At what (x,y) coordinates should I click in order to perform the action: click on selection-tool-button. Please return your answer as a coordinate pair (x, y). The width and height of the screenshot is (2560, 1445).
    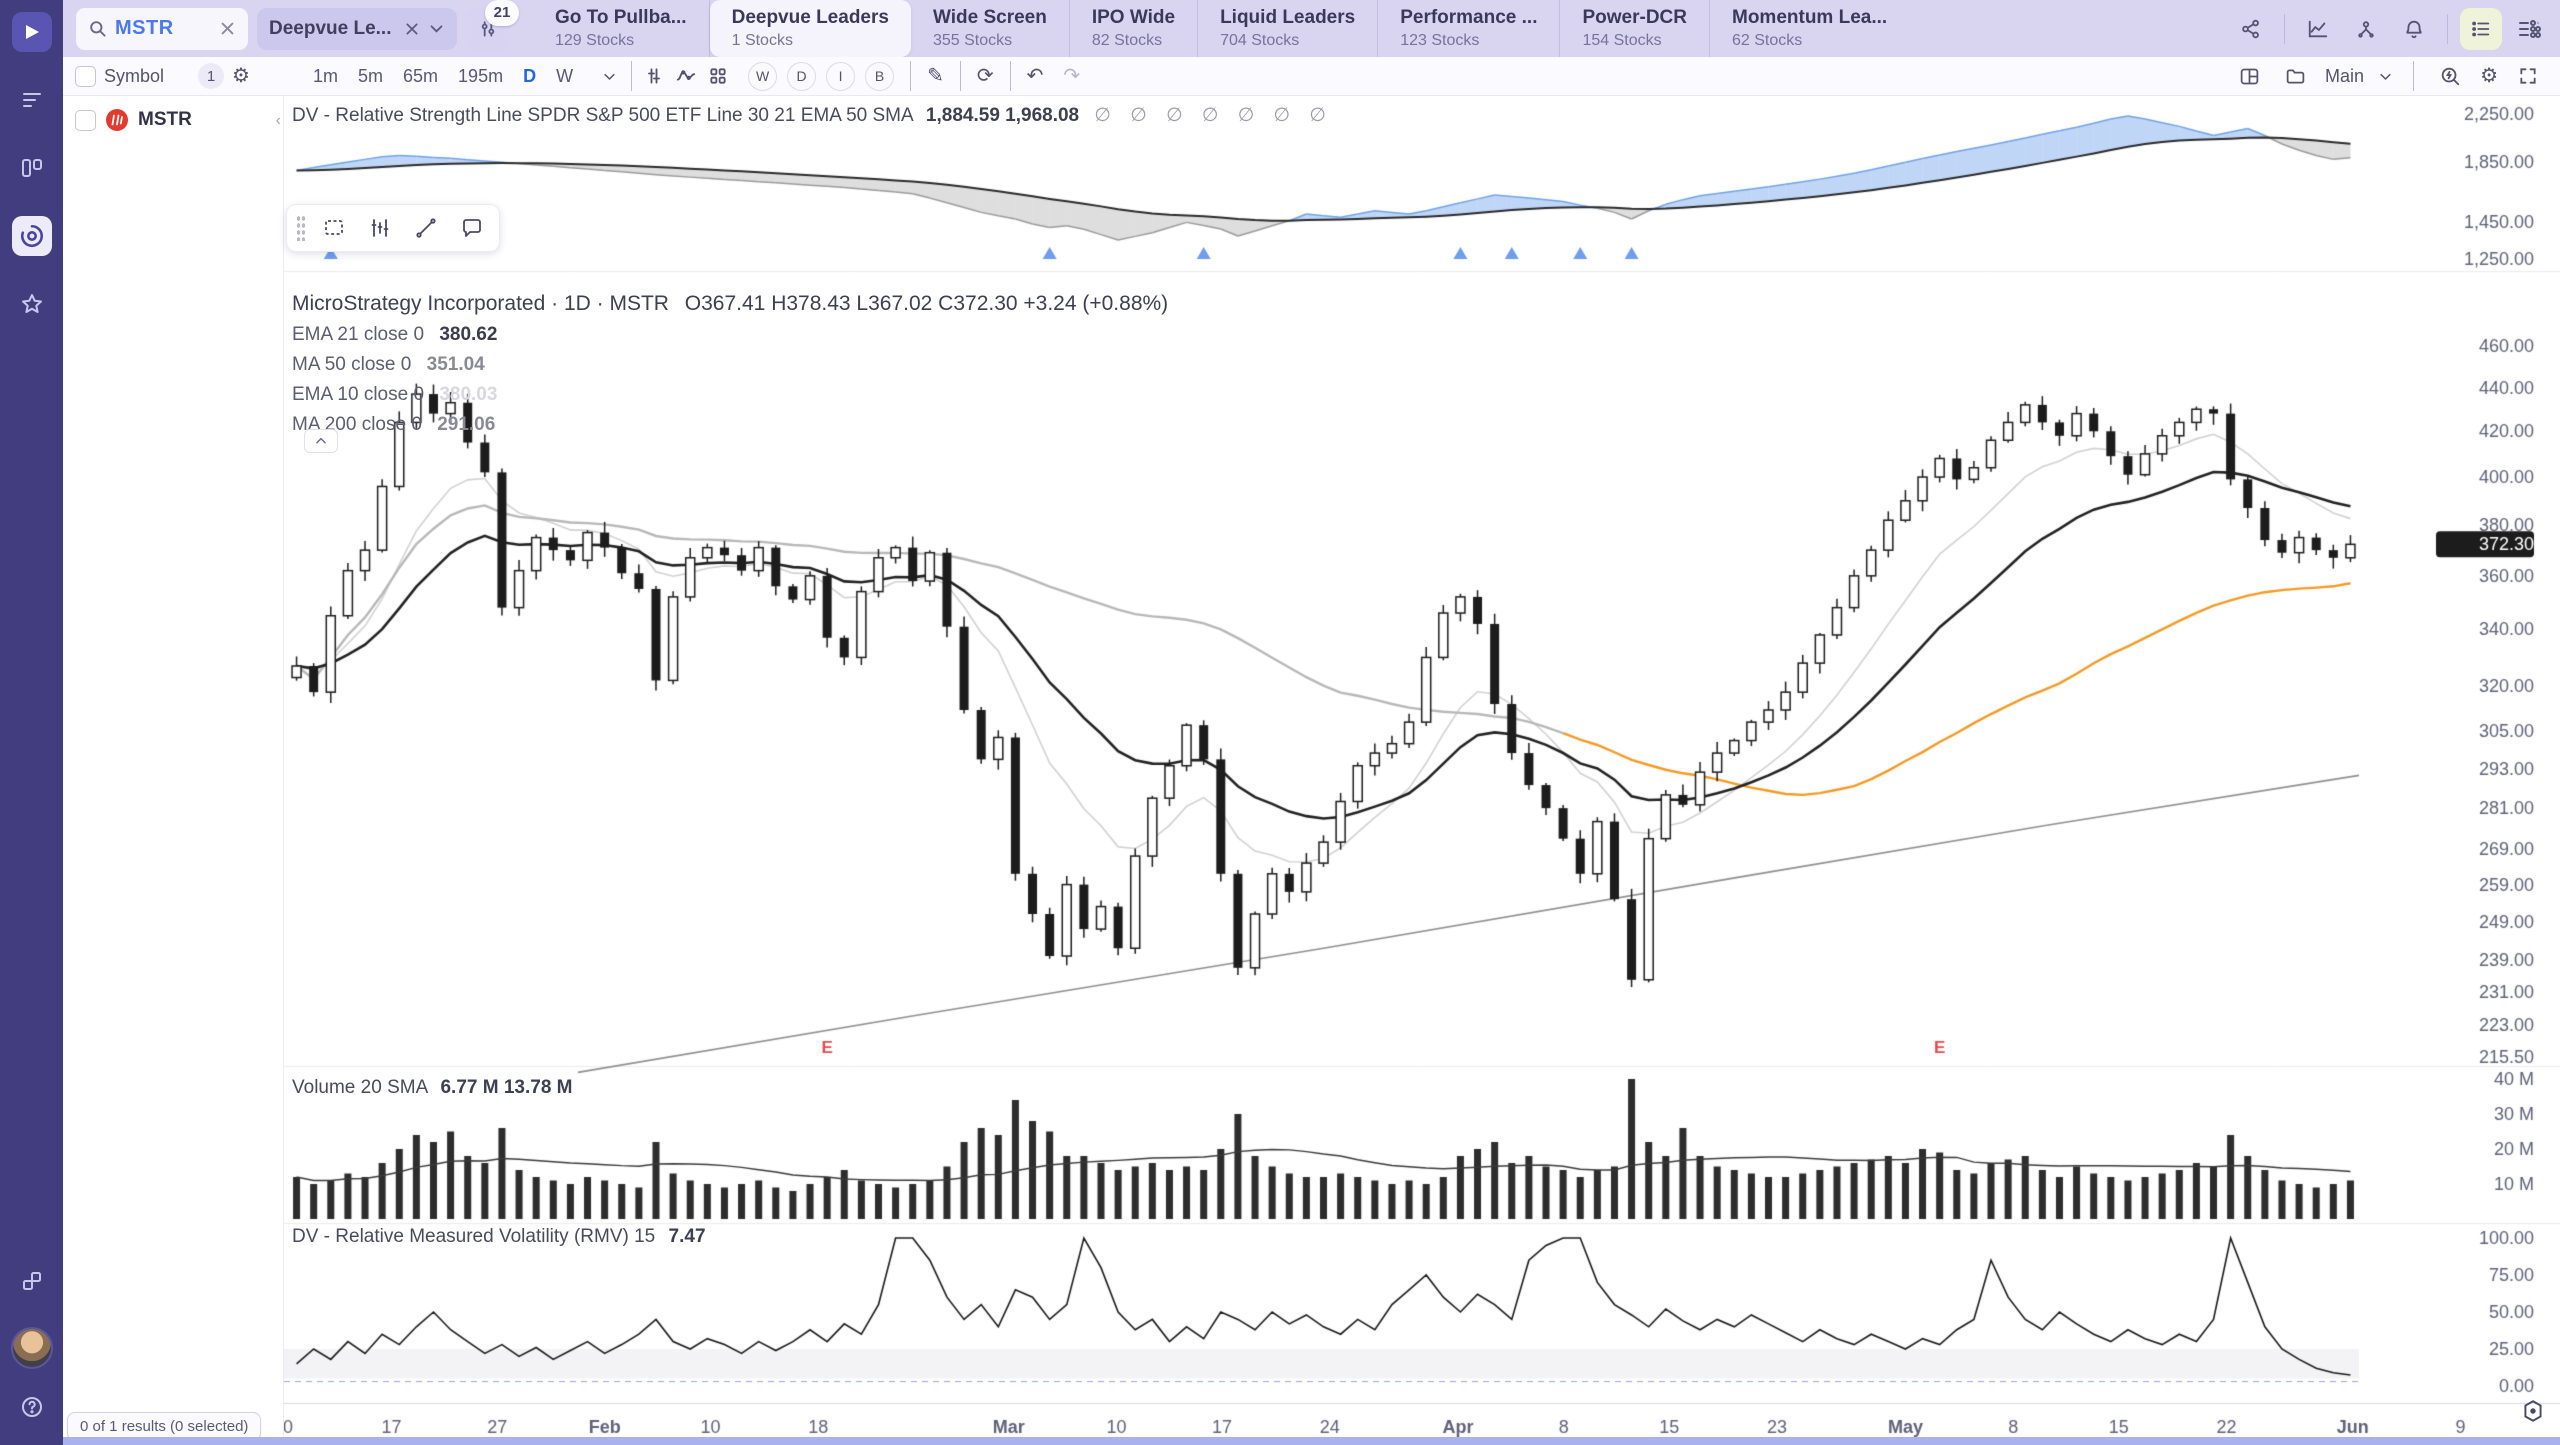
    Looking at the image, I should click on (334, 228).